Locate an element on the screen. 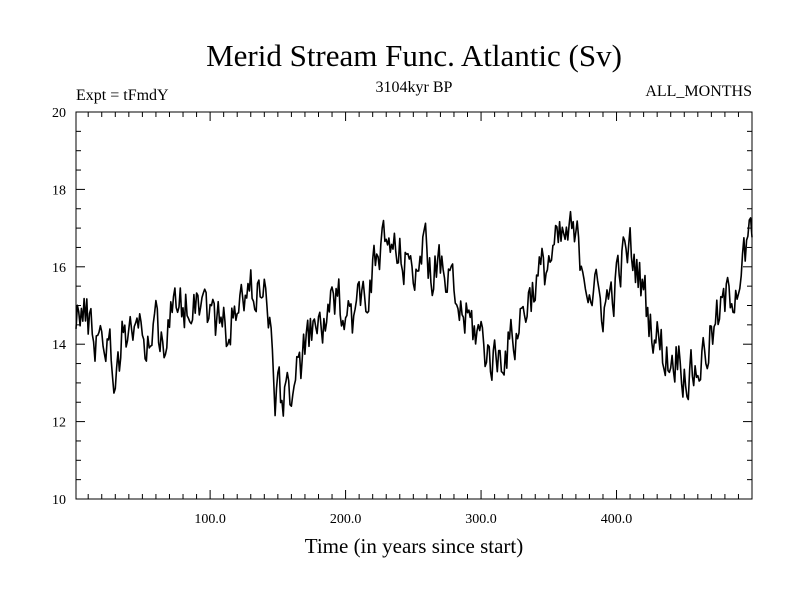  x-axis-label: Time (in years since start) is located at coordinates (414, 546).